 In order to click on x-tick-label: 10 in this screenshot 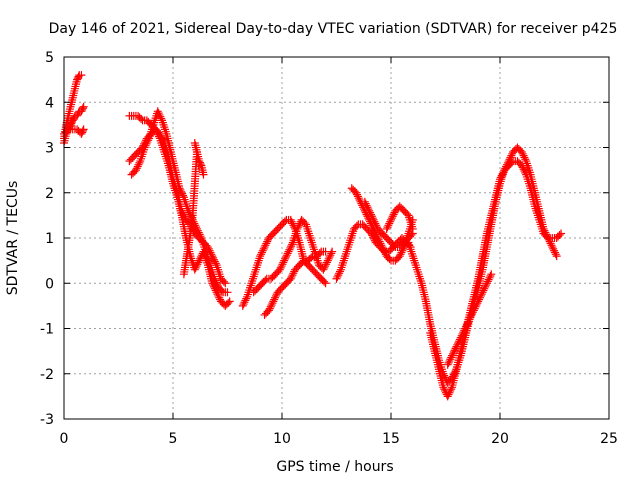, I will do `click(282, 439)`.